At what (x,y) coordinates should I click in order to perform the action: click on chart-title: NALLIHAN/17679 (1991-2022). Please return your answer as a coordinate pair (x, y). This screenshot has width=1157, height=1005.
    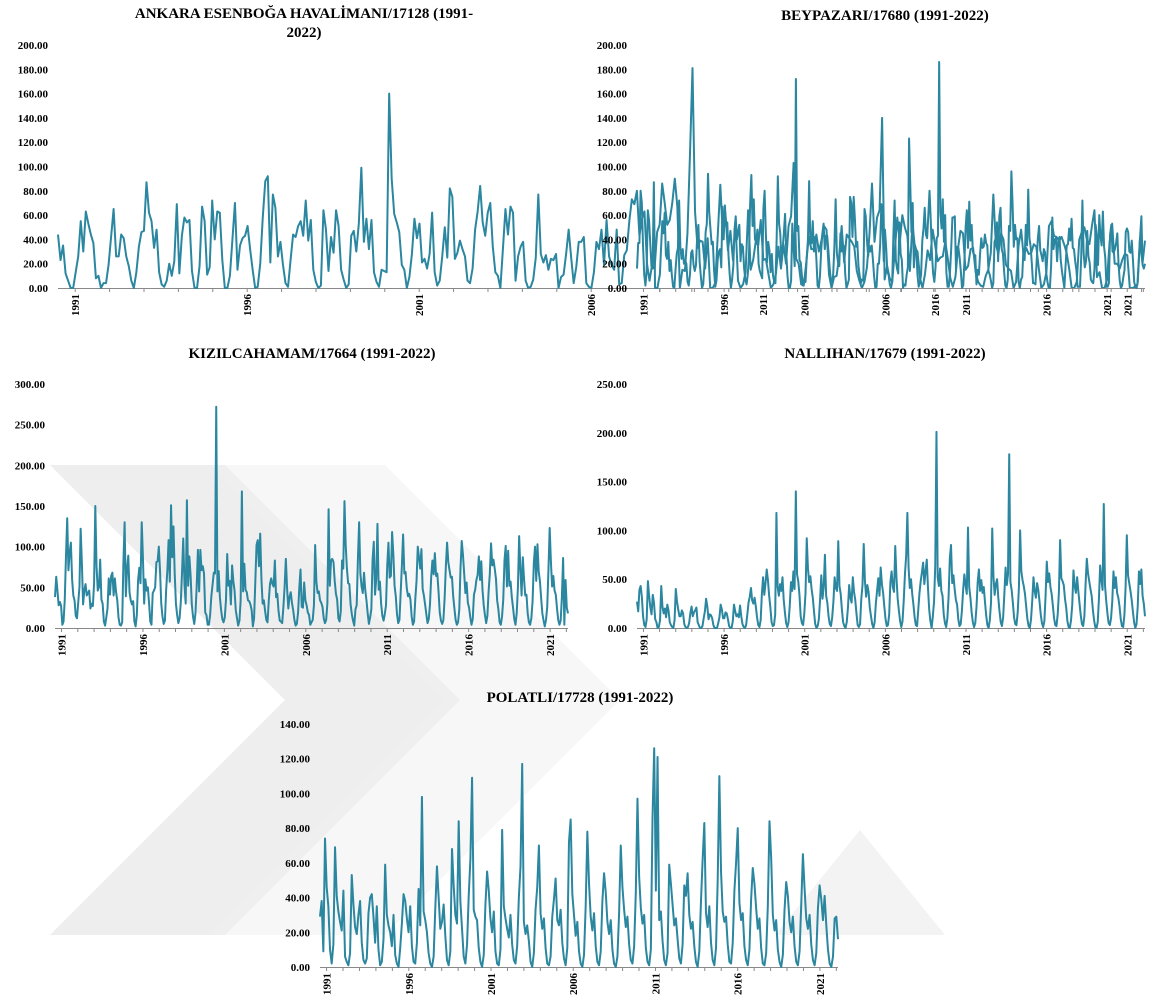
    Looking at the image, I should click on (884, 354).